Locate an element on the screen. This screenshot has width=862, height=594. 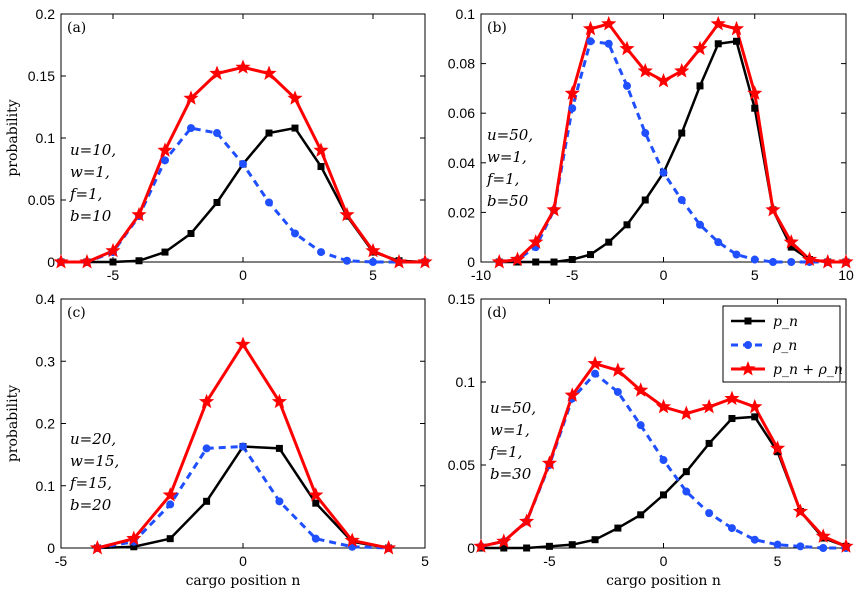
y-tick-label: 0.4 is located at coordinates (46, 299).